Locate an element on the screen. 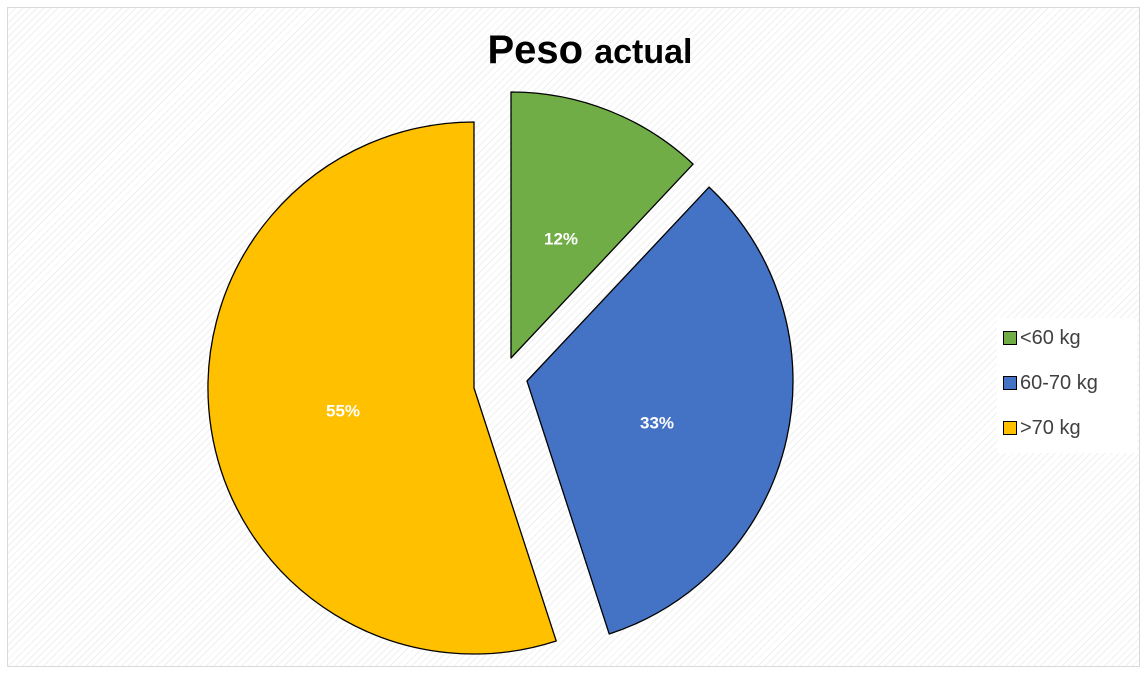 The image size is (1147, 674). legend-item-under-60: <60 kg is located at coordinates (1042, 338).